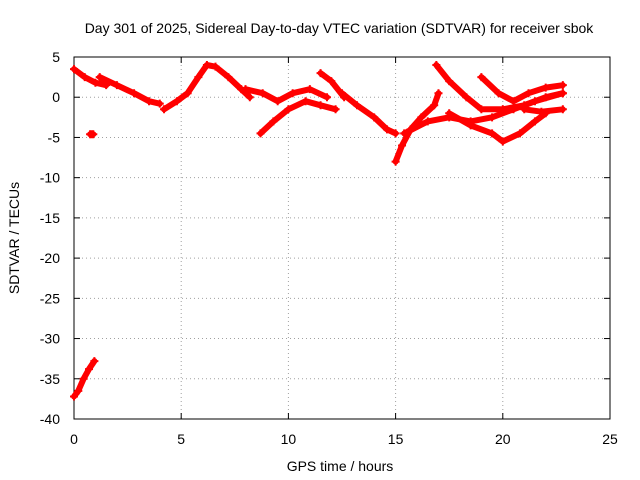 Image resolution: width=640 pixels, height=480 pixels. Describe the element at coordinates (340, 466) in the screenshot. I see `x-axis-title: GPS time / hours` at that location.